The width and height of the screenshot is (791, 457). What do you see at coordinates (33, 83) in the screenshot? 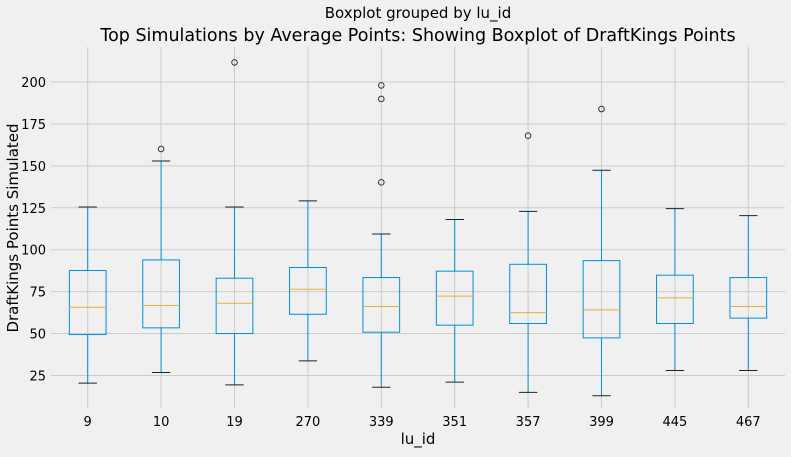
I see `y-tick-label: 200` at bounding box center [33, 83].